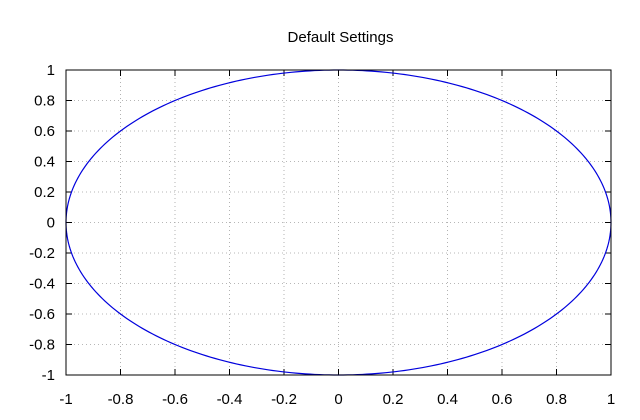 The image size is (640, 420). What do you see at coordinates (556, 399) in the screenshot?
I see `x-tick-label: 0.8` at bounding box center [556, 399].